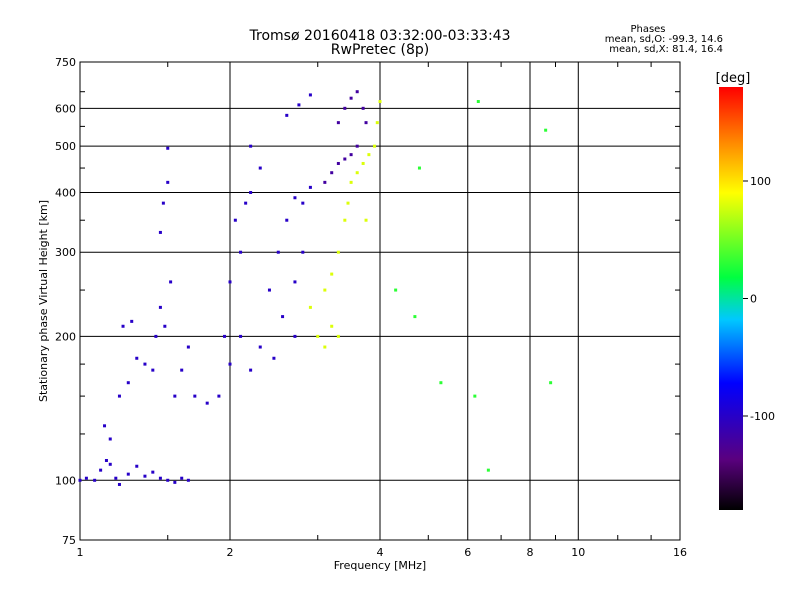  I want to click on stats-x: mean, sd,X: 81.4, 16.4, so click(666, 49).